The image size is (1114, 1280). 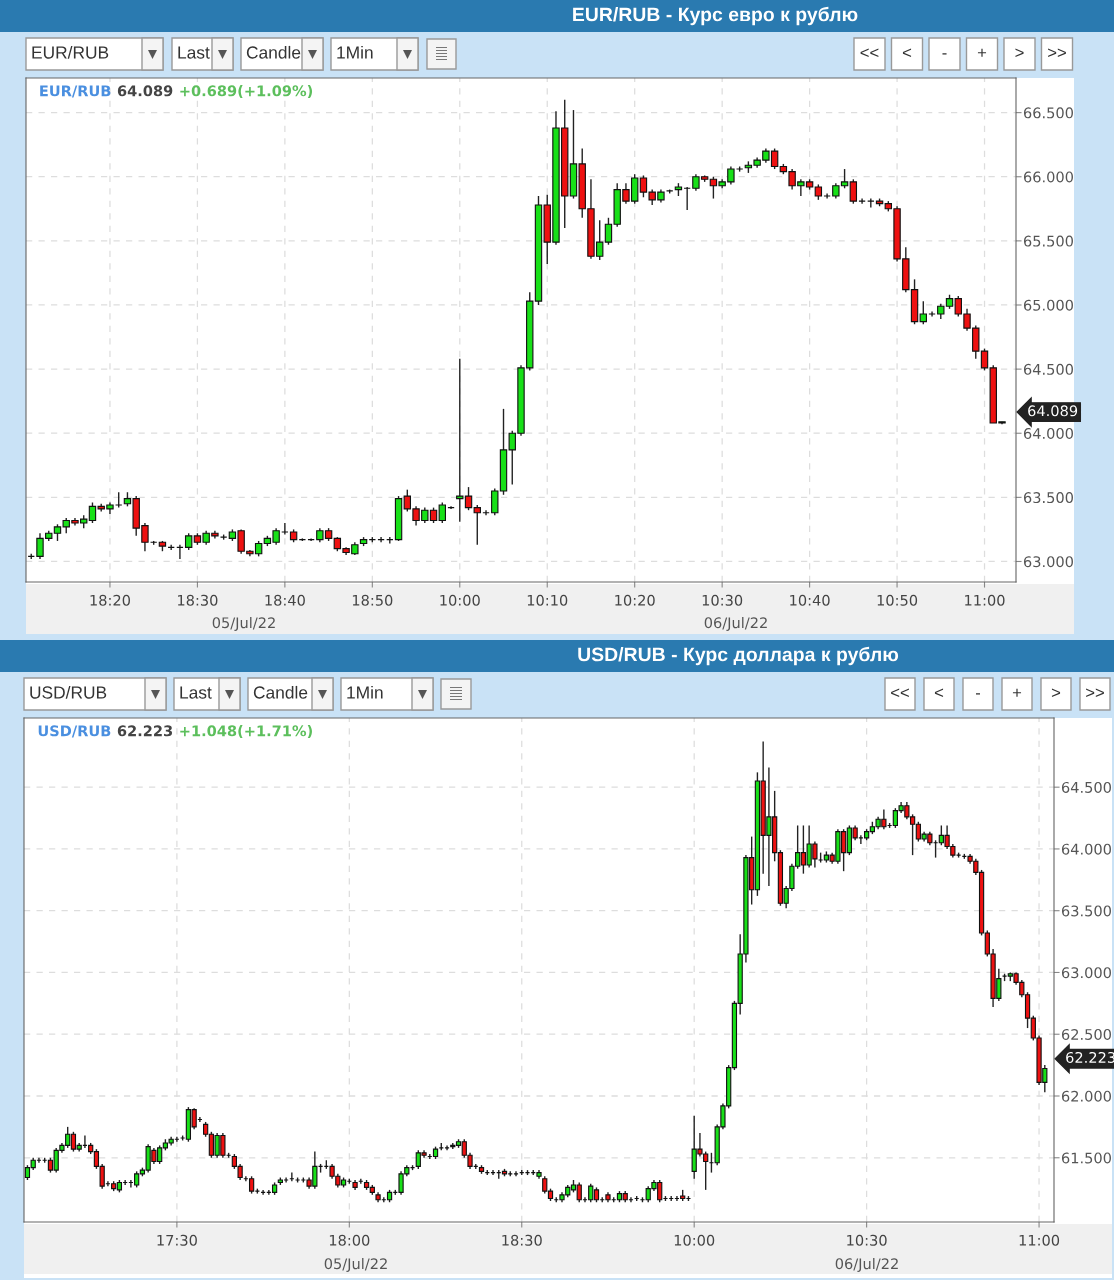 I want to click on y-tick-label: 66.000, so click(x=1048, y=177).